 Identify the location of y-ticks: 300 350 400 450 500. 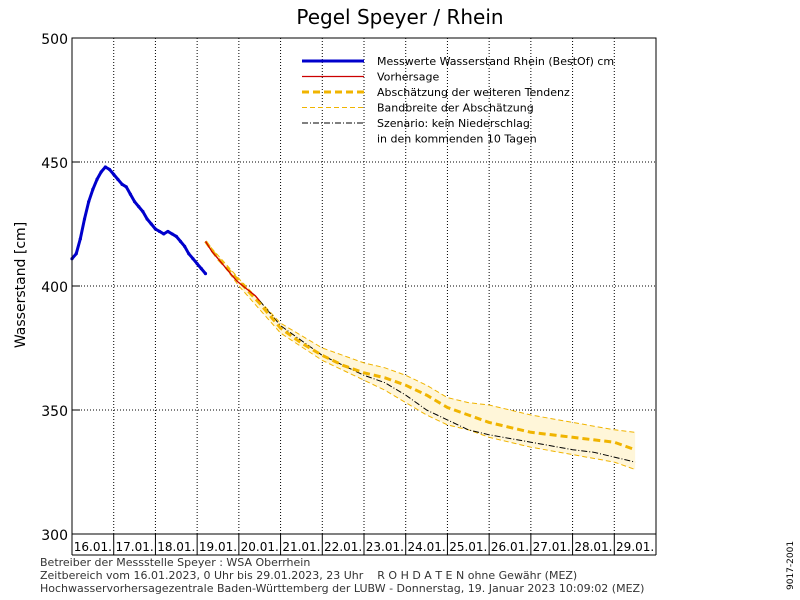
(60, 288).